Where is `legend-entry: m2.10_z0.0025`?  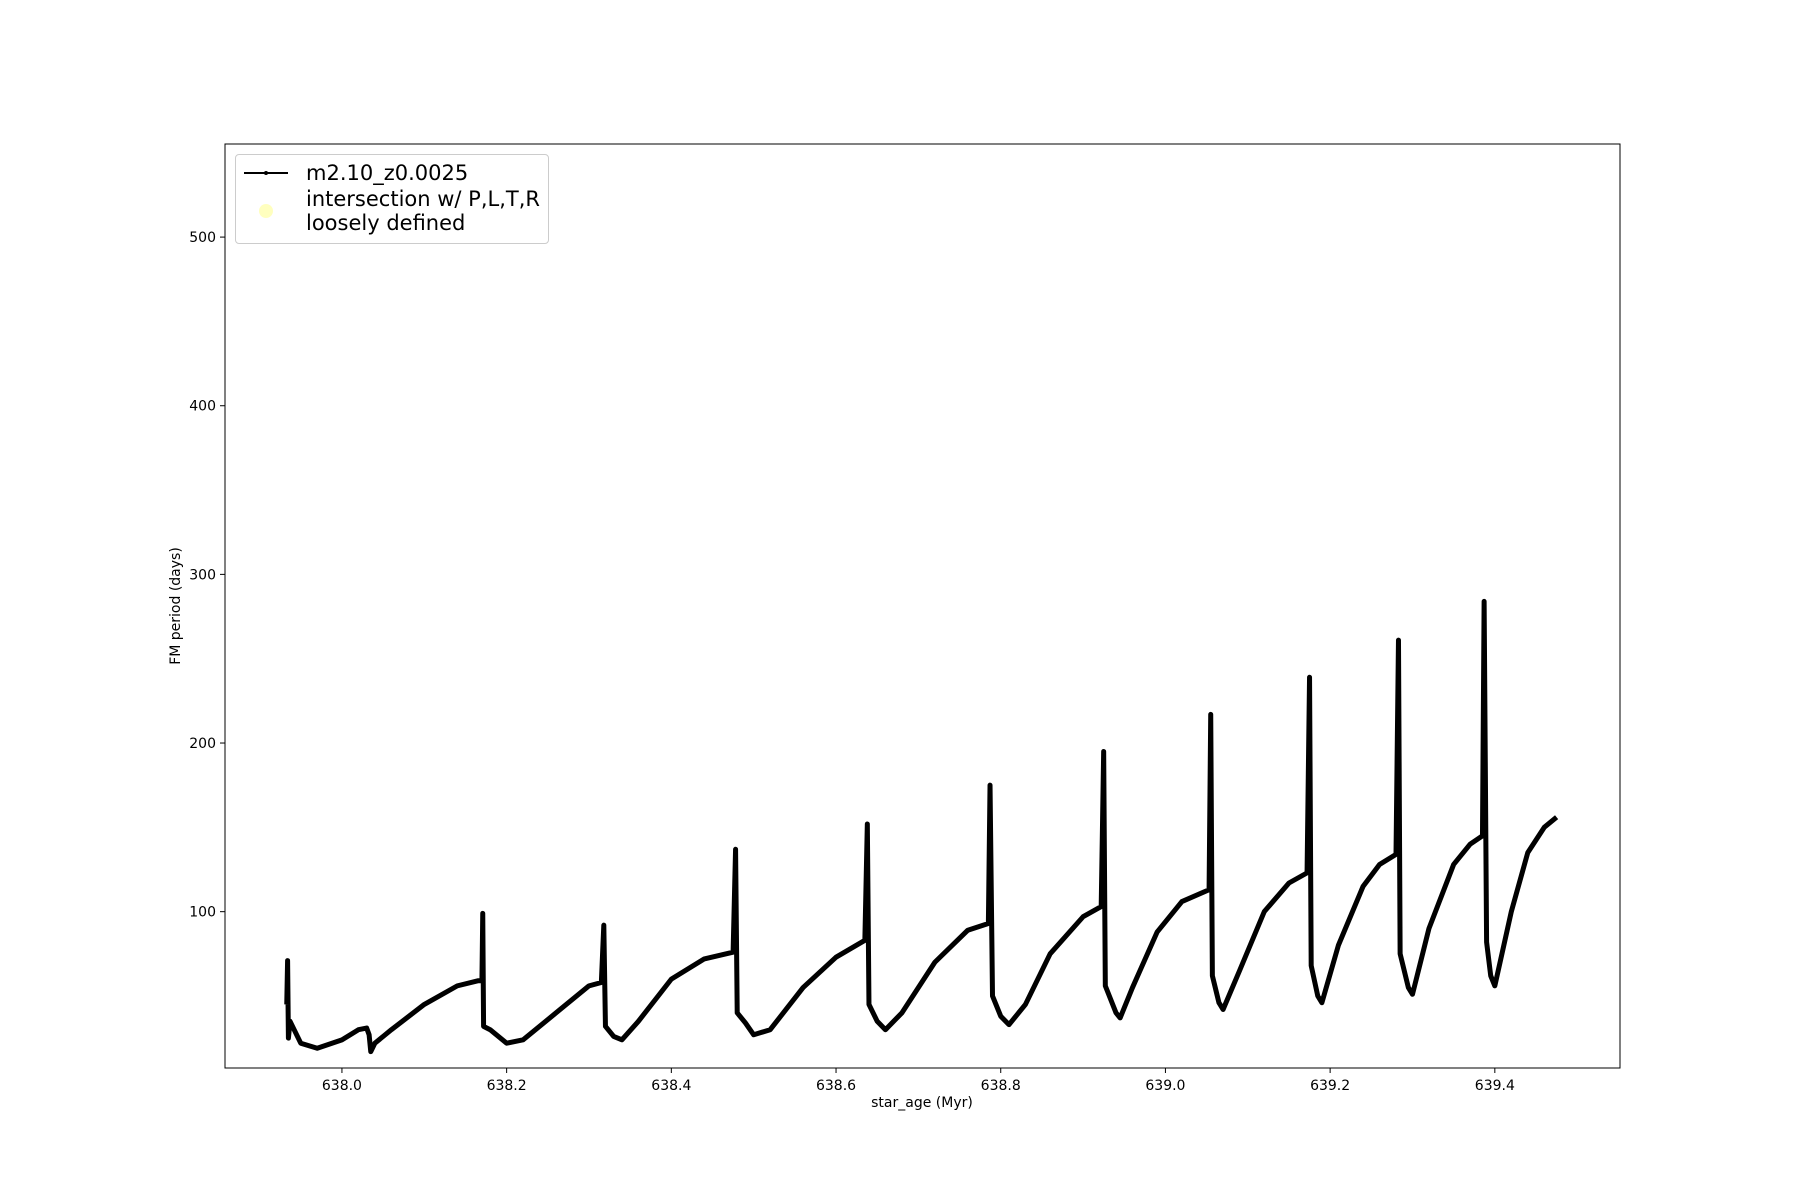
legend-entry: m2.10_z0.0025 is located at coordinates (391, 173).